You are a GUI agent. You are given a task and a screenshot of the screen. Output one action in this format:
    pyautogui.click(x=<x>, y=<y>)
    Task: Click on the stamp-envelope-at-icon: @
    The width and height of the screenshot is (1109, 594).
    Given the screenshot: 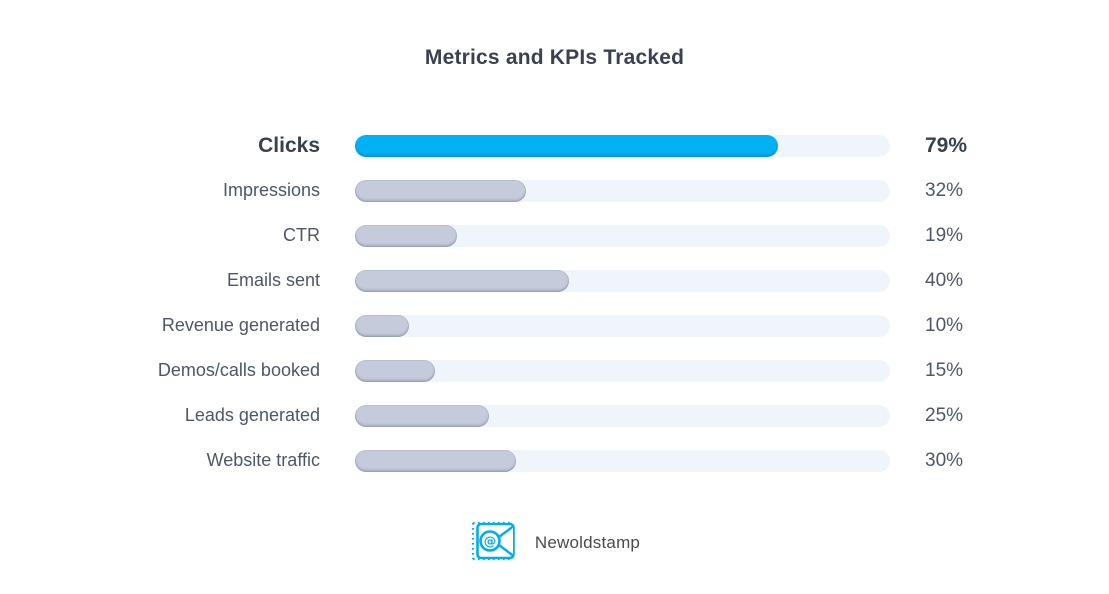 What is the action you would take?
    pyautogui.click(x=494, y=543)
    